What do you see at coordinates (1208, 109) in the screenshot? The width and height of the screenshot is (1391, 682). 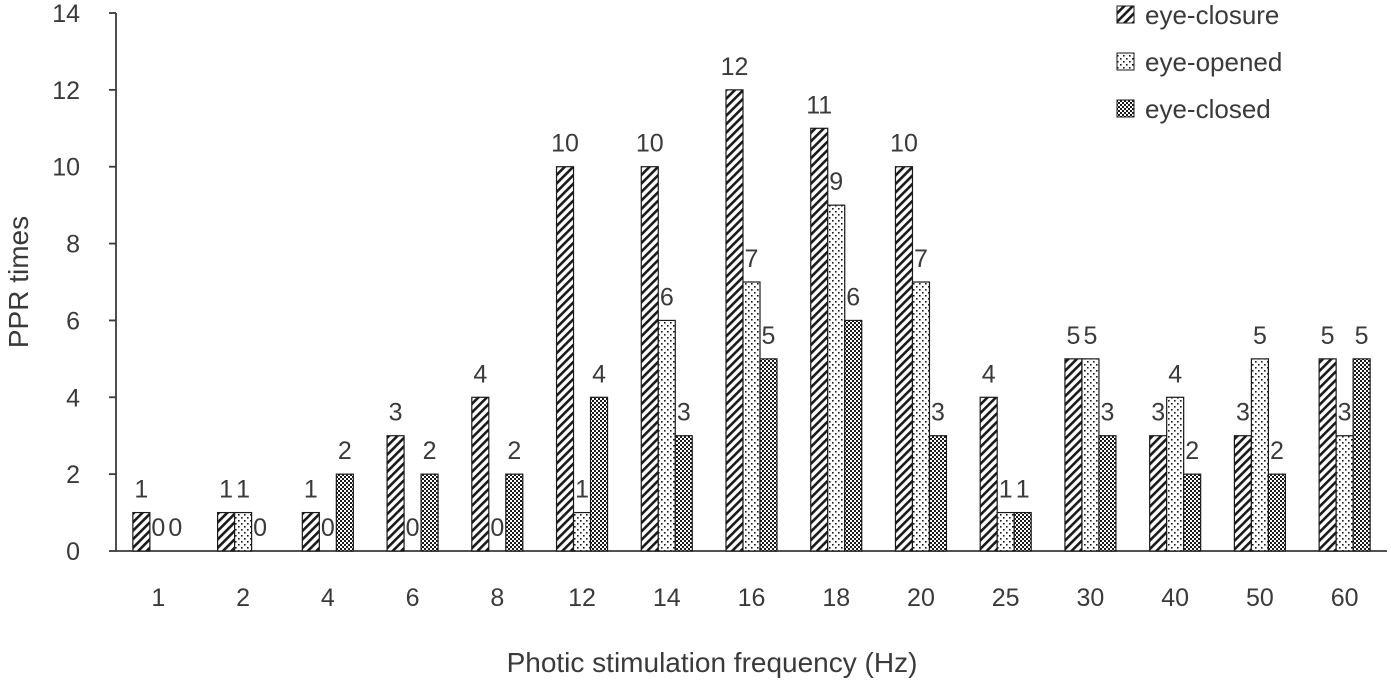 I see `legend-label-eye-closed: eye-closed` at bounding box center [1208, 109].